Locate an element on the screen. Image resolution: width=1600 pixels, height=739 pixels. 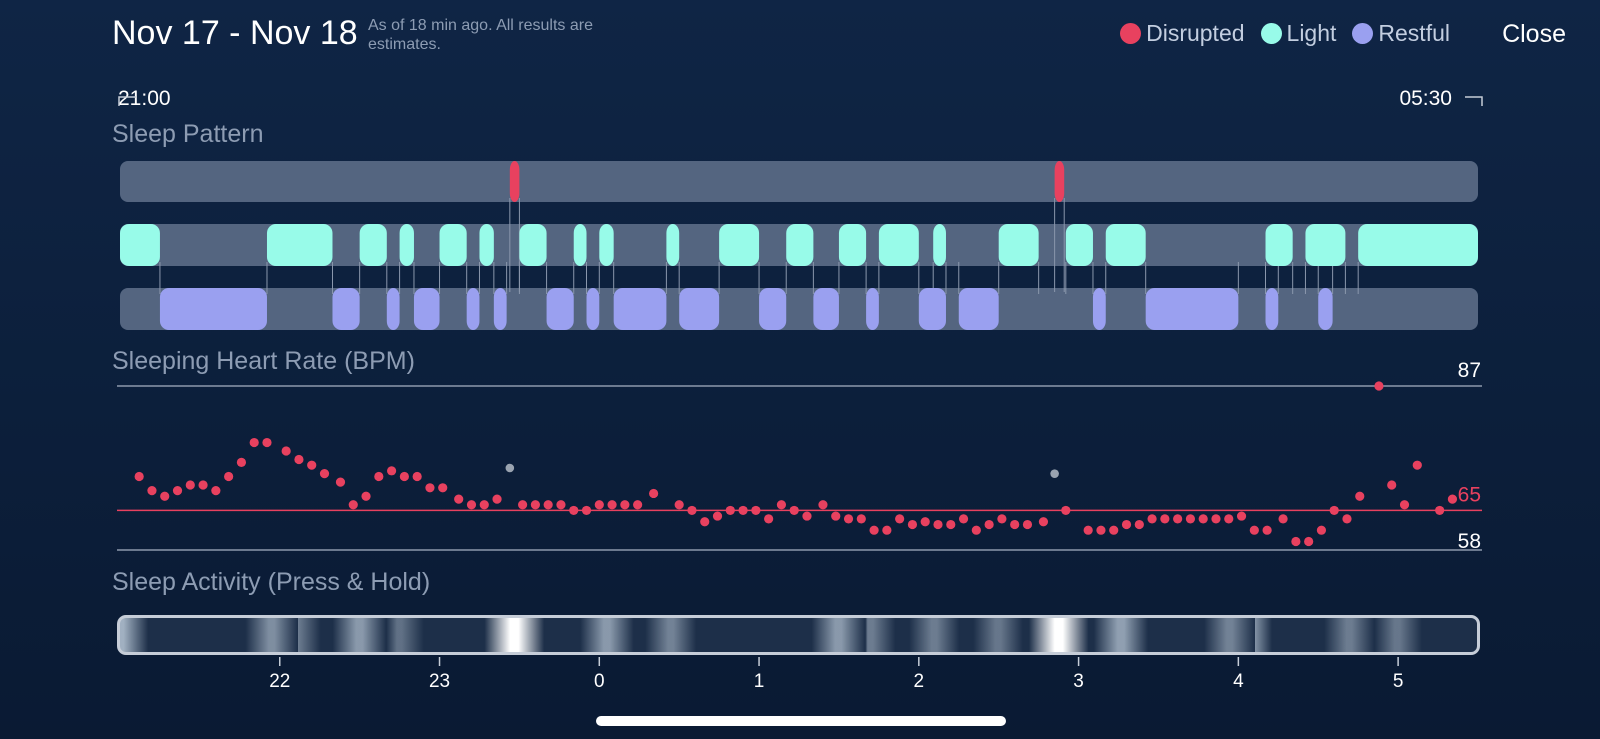
legend-item-disrupted: Disrupted is located at coordinates (1182, 33).